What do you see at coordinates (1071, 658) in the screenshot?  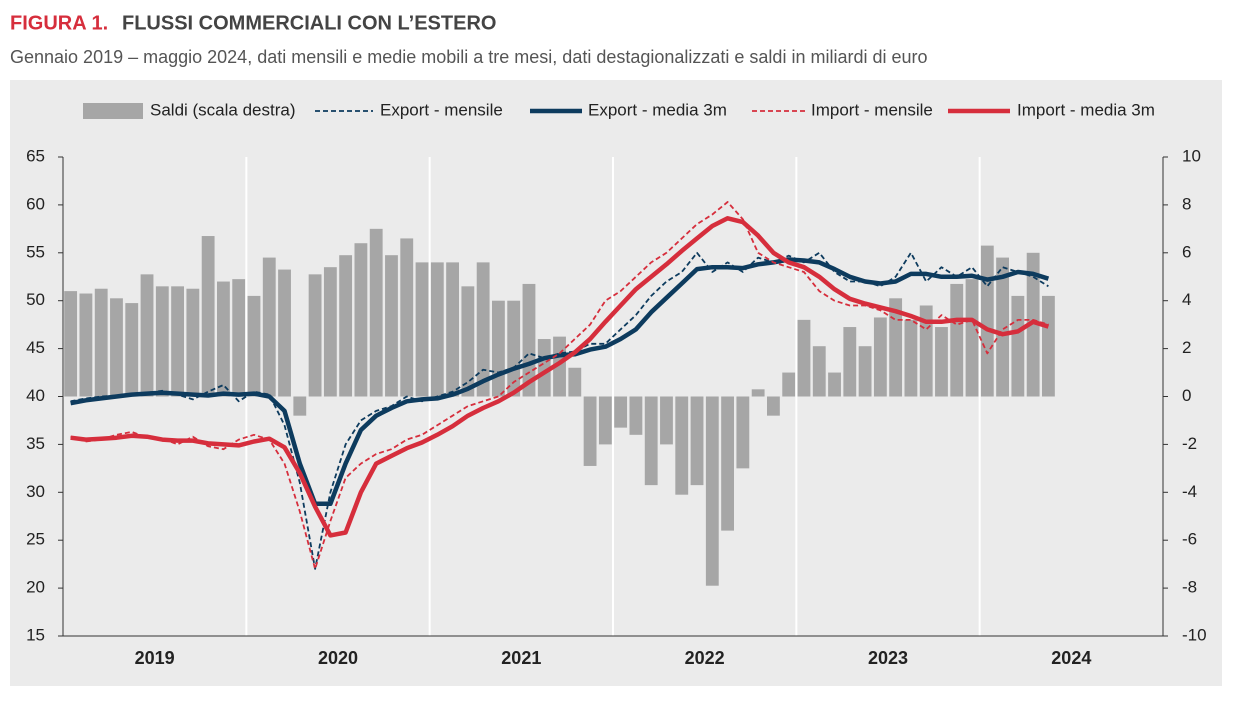 I see `x-tick-label: 2024` at bounding box center [1071, 658].